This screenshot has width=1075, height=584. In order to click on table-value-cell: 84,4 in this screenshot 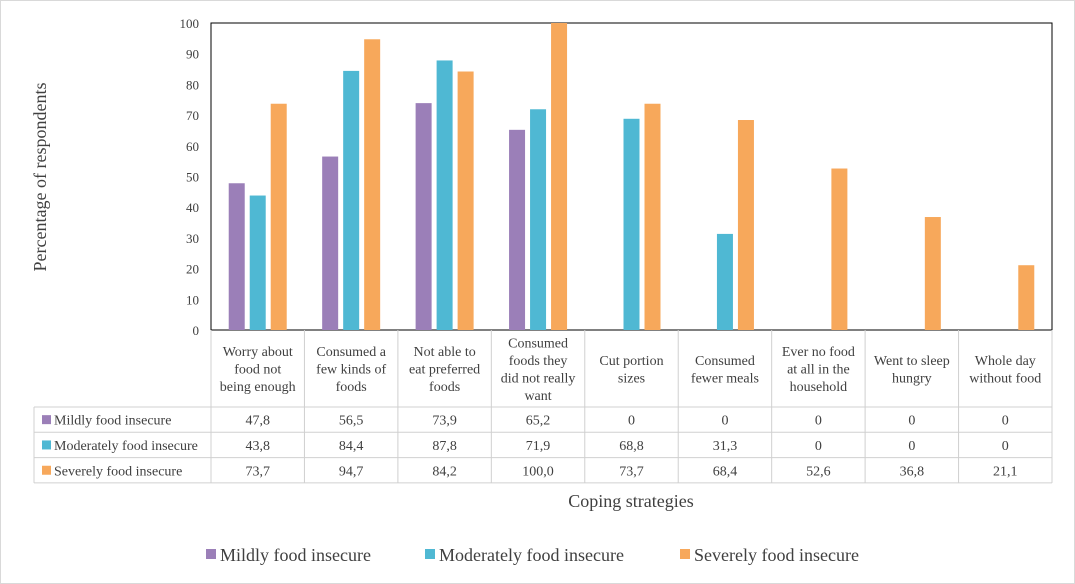, I will do `click(351, 446)`.